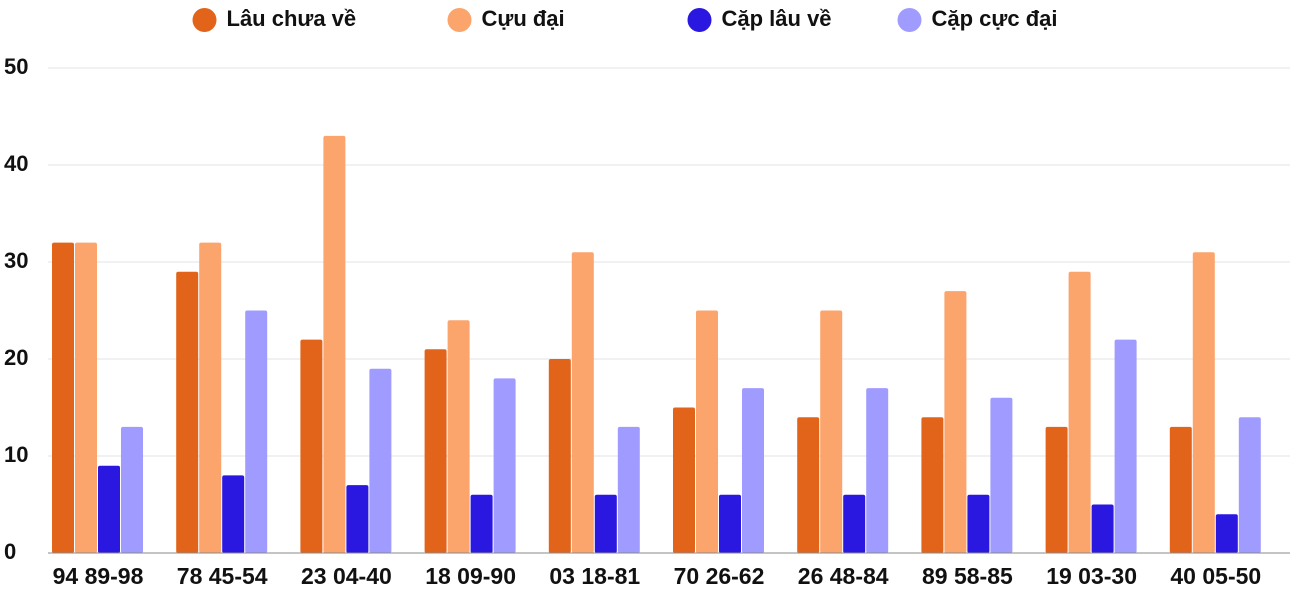 This screenshot has height=600, width=1300. Describe the element at coordinates (1215, 576) in the screenshot. I see `x-tick-label: 40 05-50` at that location.